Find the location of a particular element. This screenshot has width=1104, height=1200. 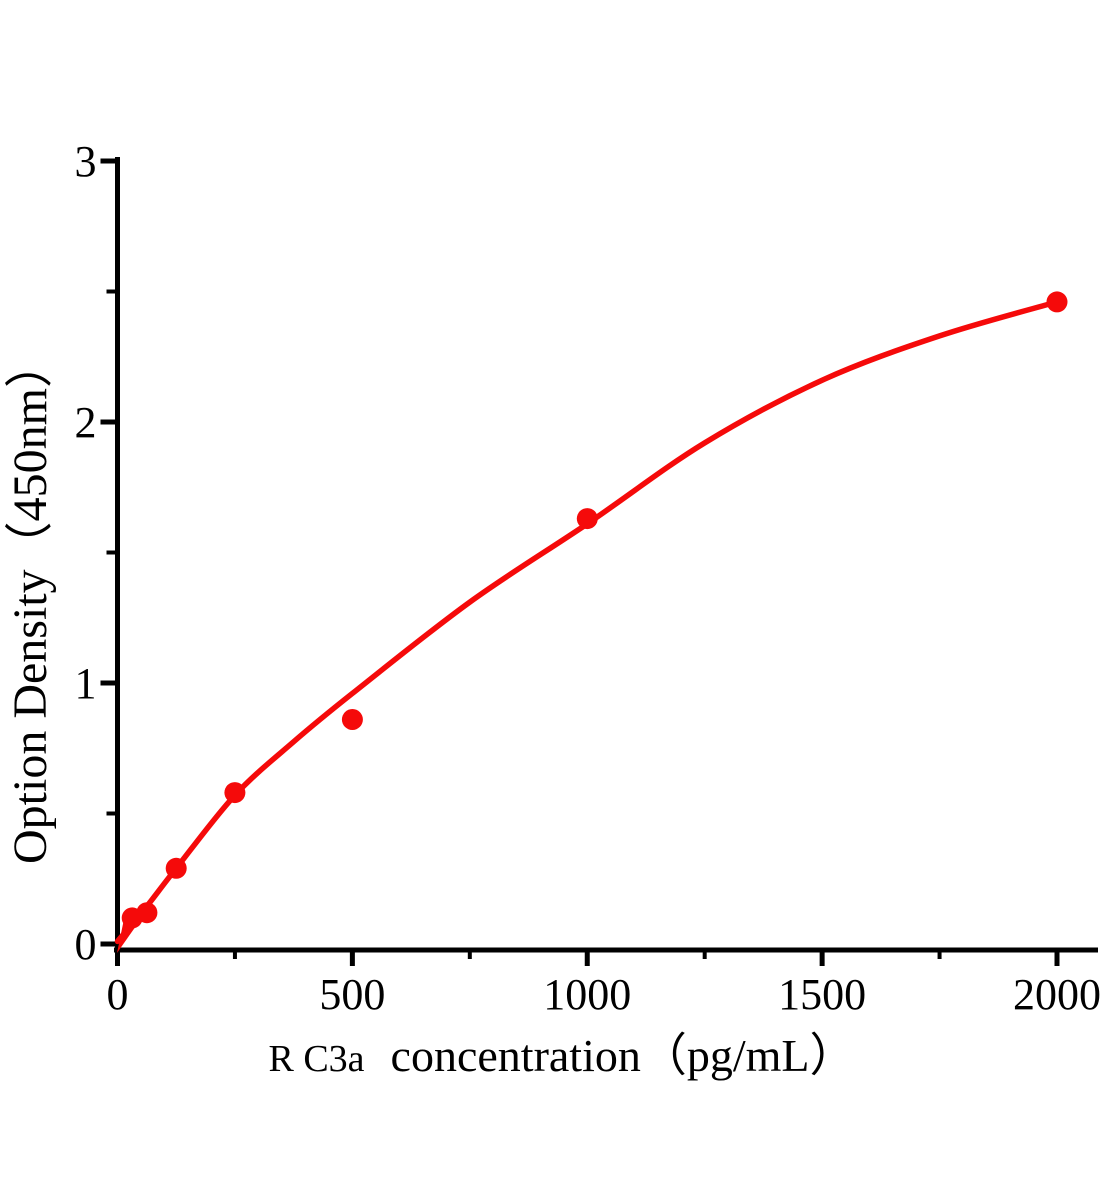

y-tick-label: 1 is located at coordinates (86, 683).